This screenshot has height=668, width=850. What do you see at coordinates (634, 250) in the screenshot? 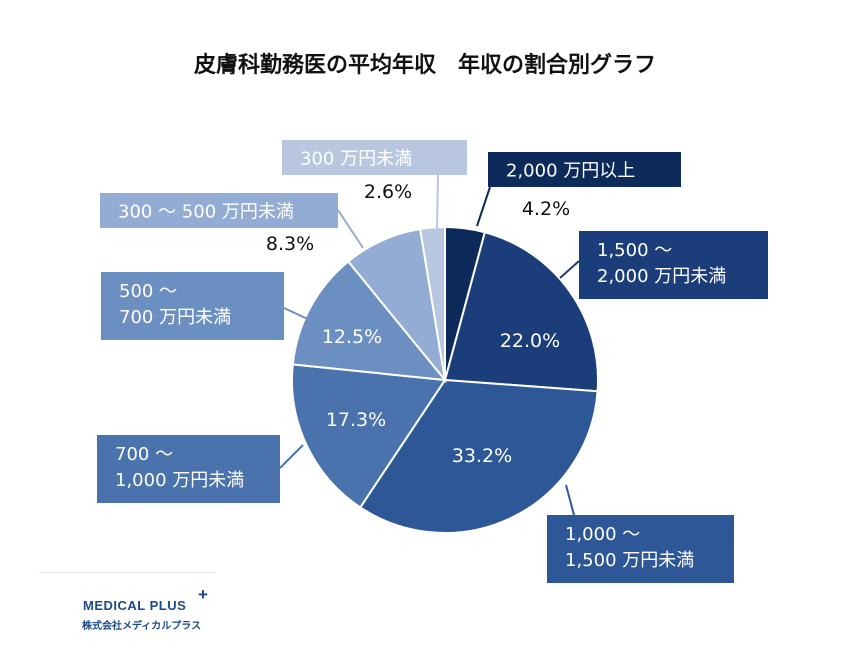
I see `slice-label: 1,500 〜` at bounding box center [634, 250].